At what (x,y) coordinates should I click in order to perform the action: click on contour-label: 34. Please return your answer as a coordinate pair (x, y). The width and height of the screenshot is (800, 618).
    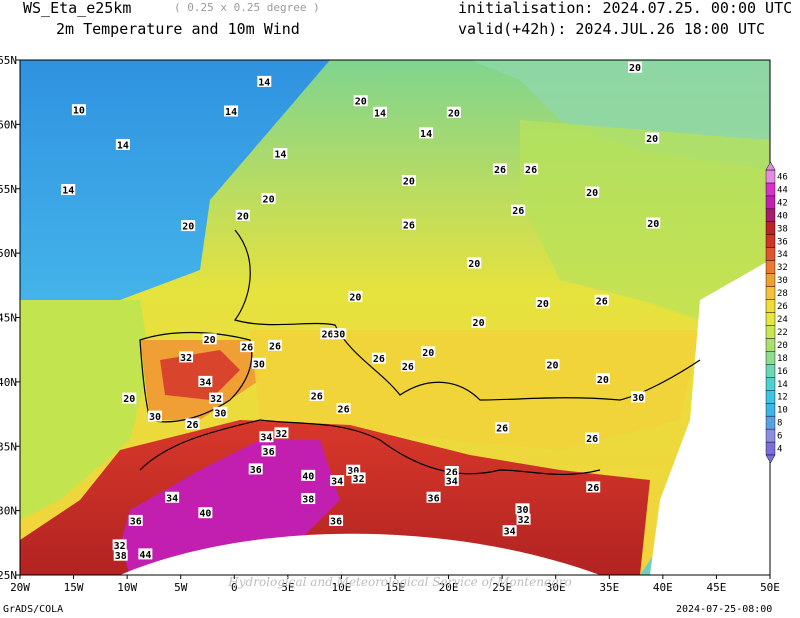
    Looking at the image, I should click on (509, 531).